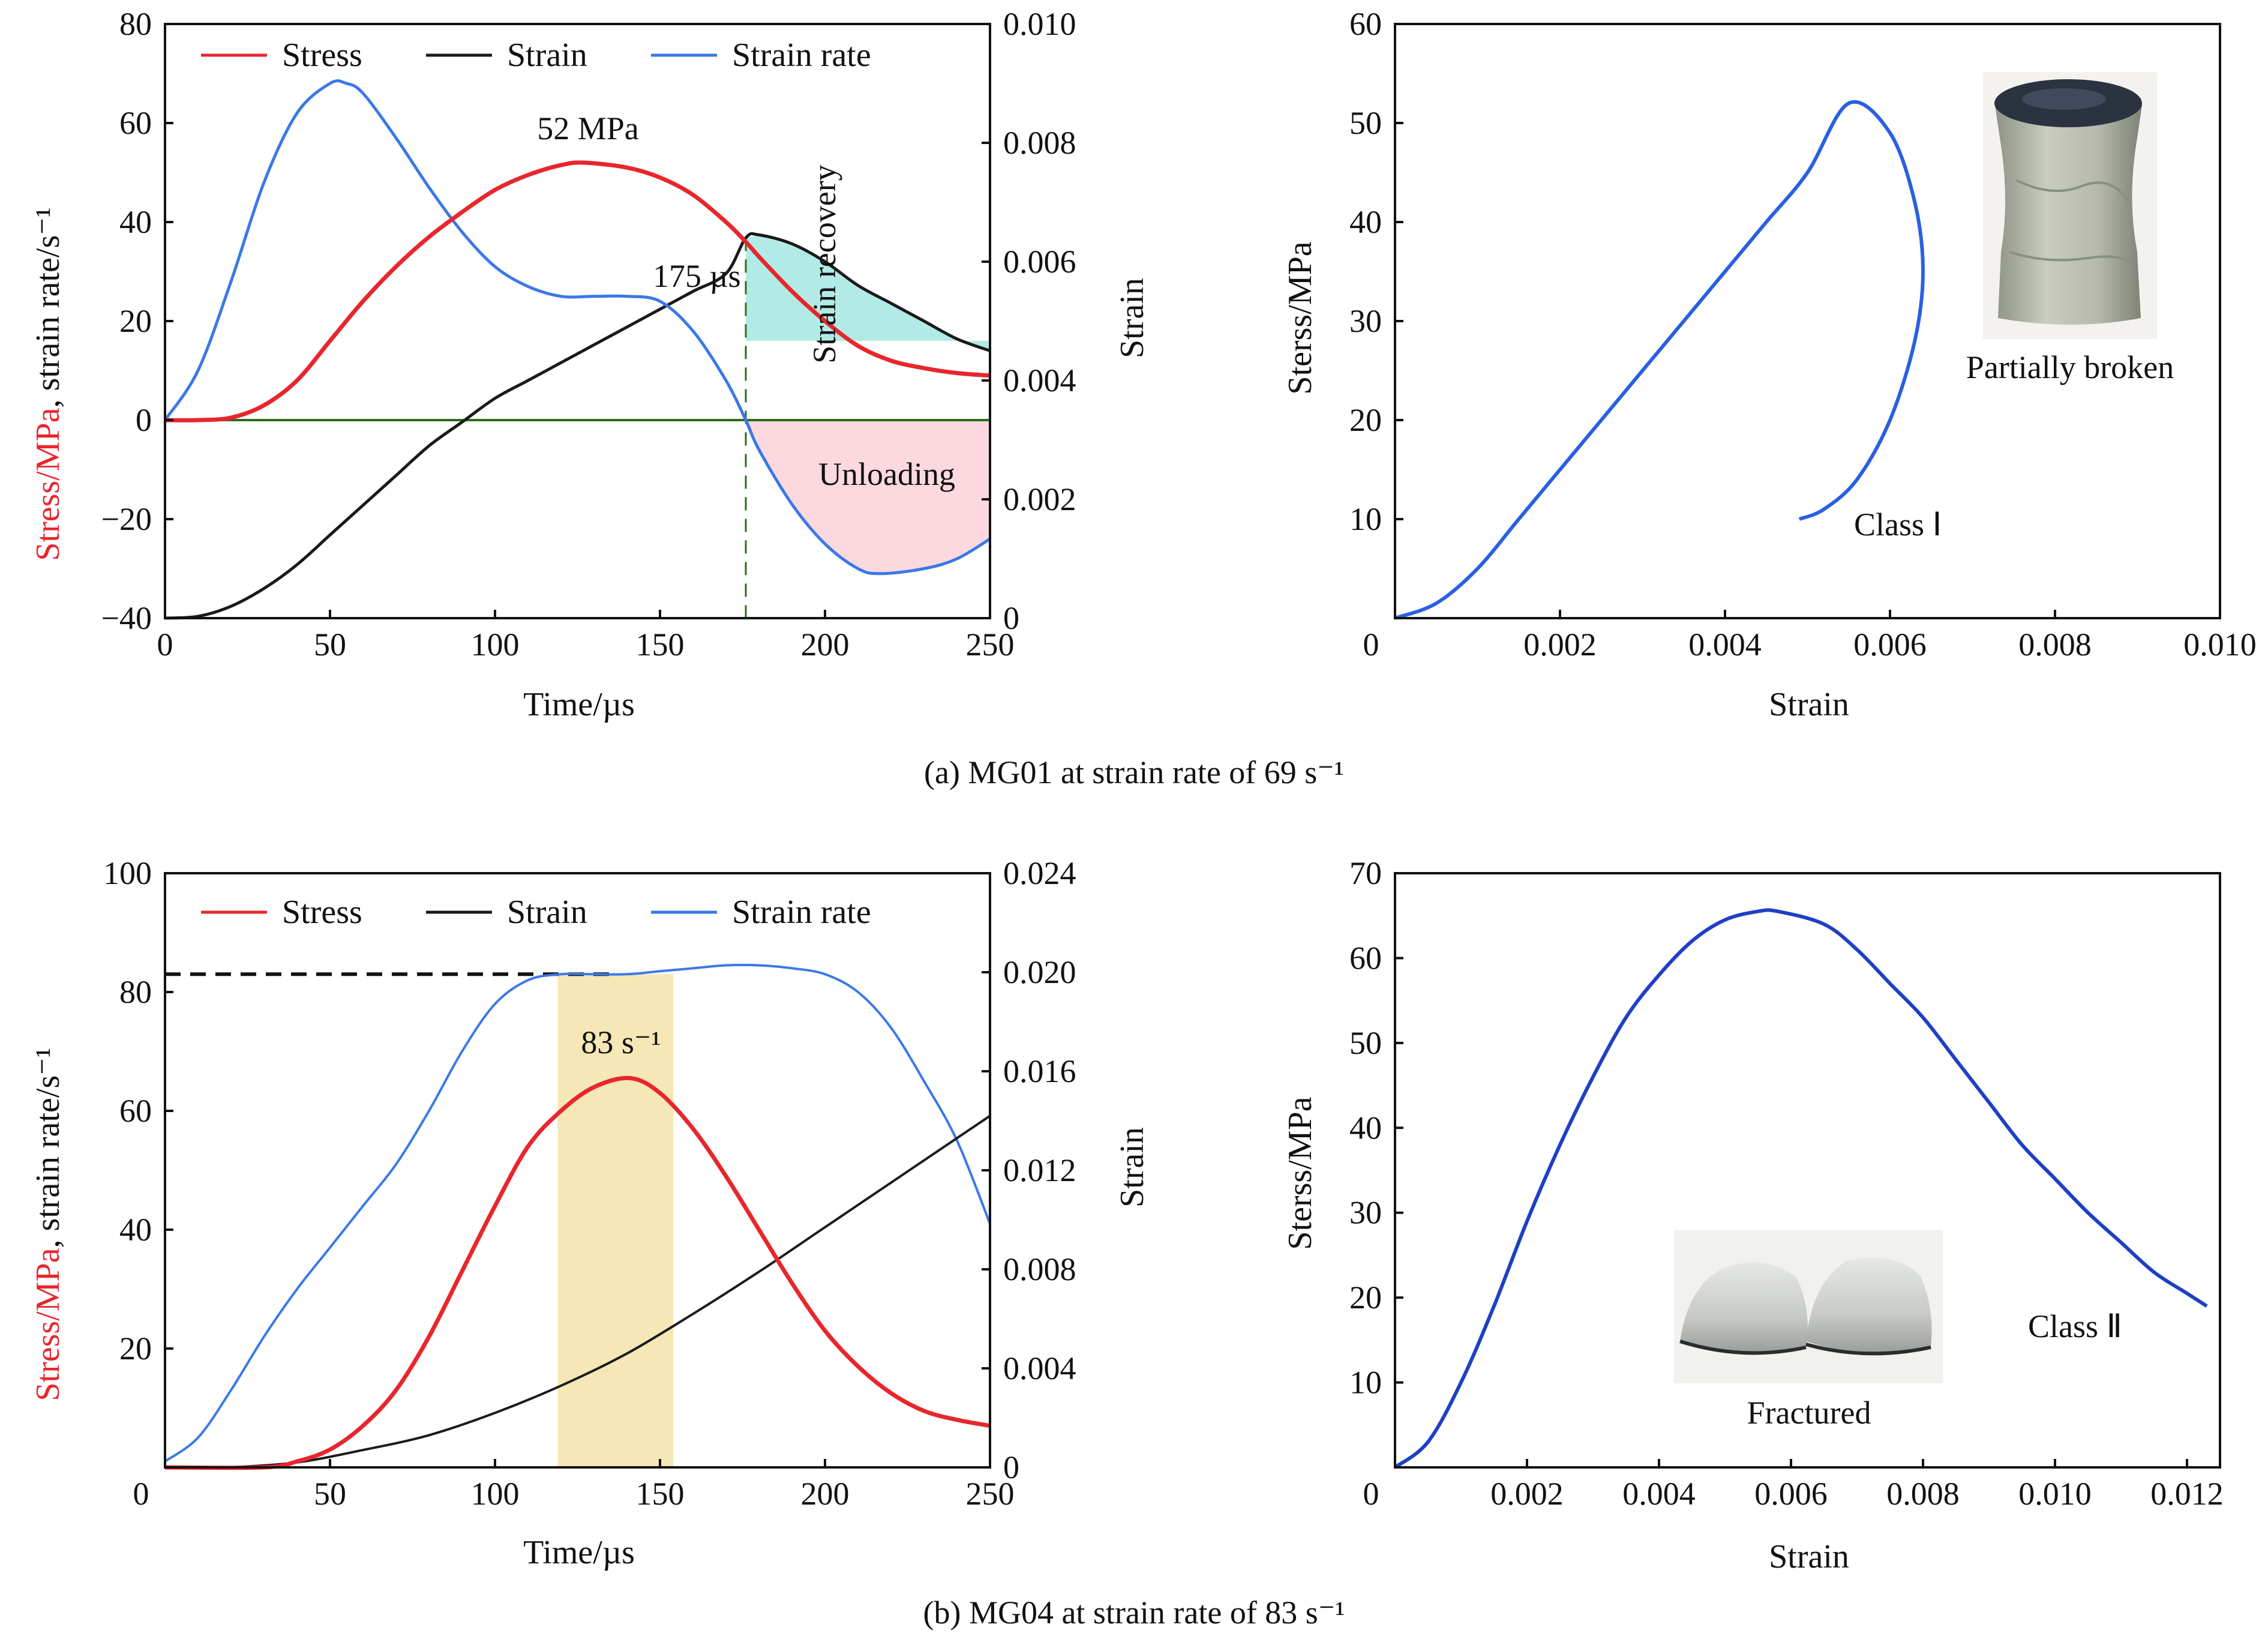 Image resolution: width=2268 pixels, height=1633 pixels. What do you see at coordinates (48, 307) in the screenshot?
I see `y-axis-title-rate: , strain rate/s⁻¹` at bounding box center [48, 307].